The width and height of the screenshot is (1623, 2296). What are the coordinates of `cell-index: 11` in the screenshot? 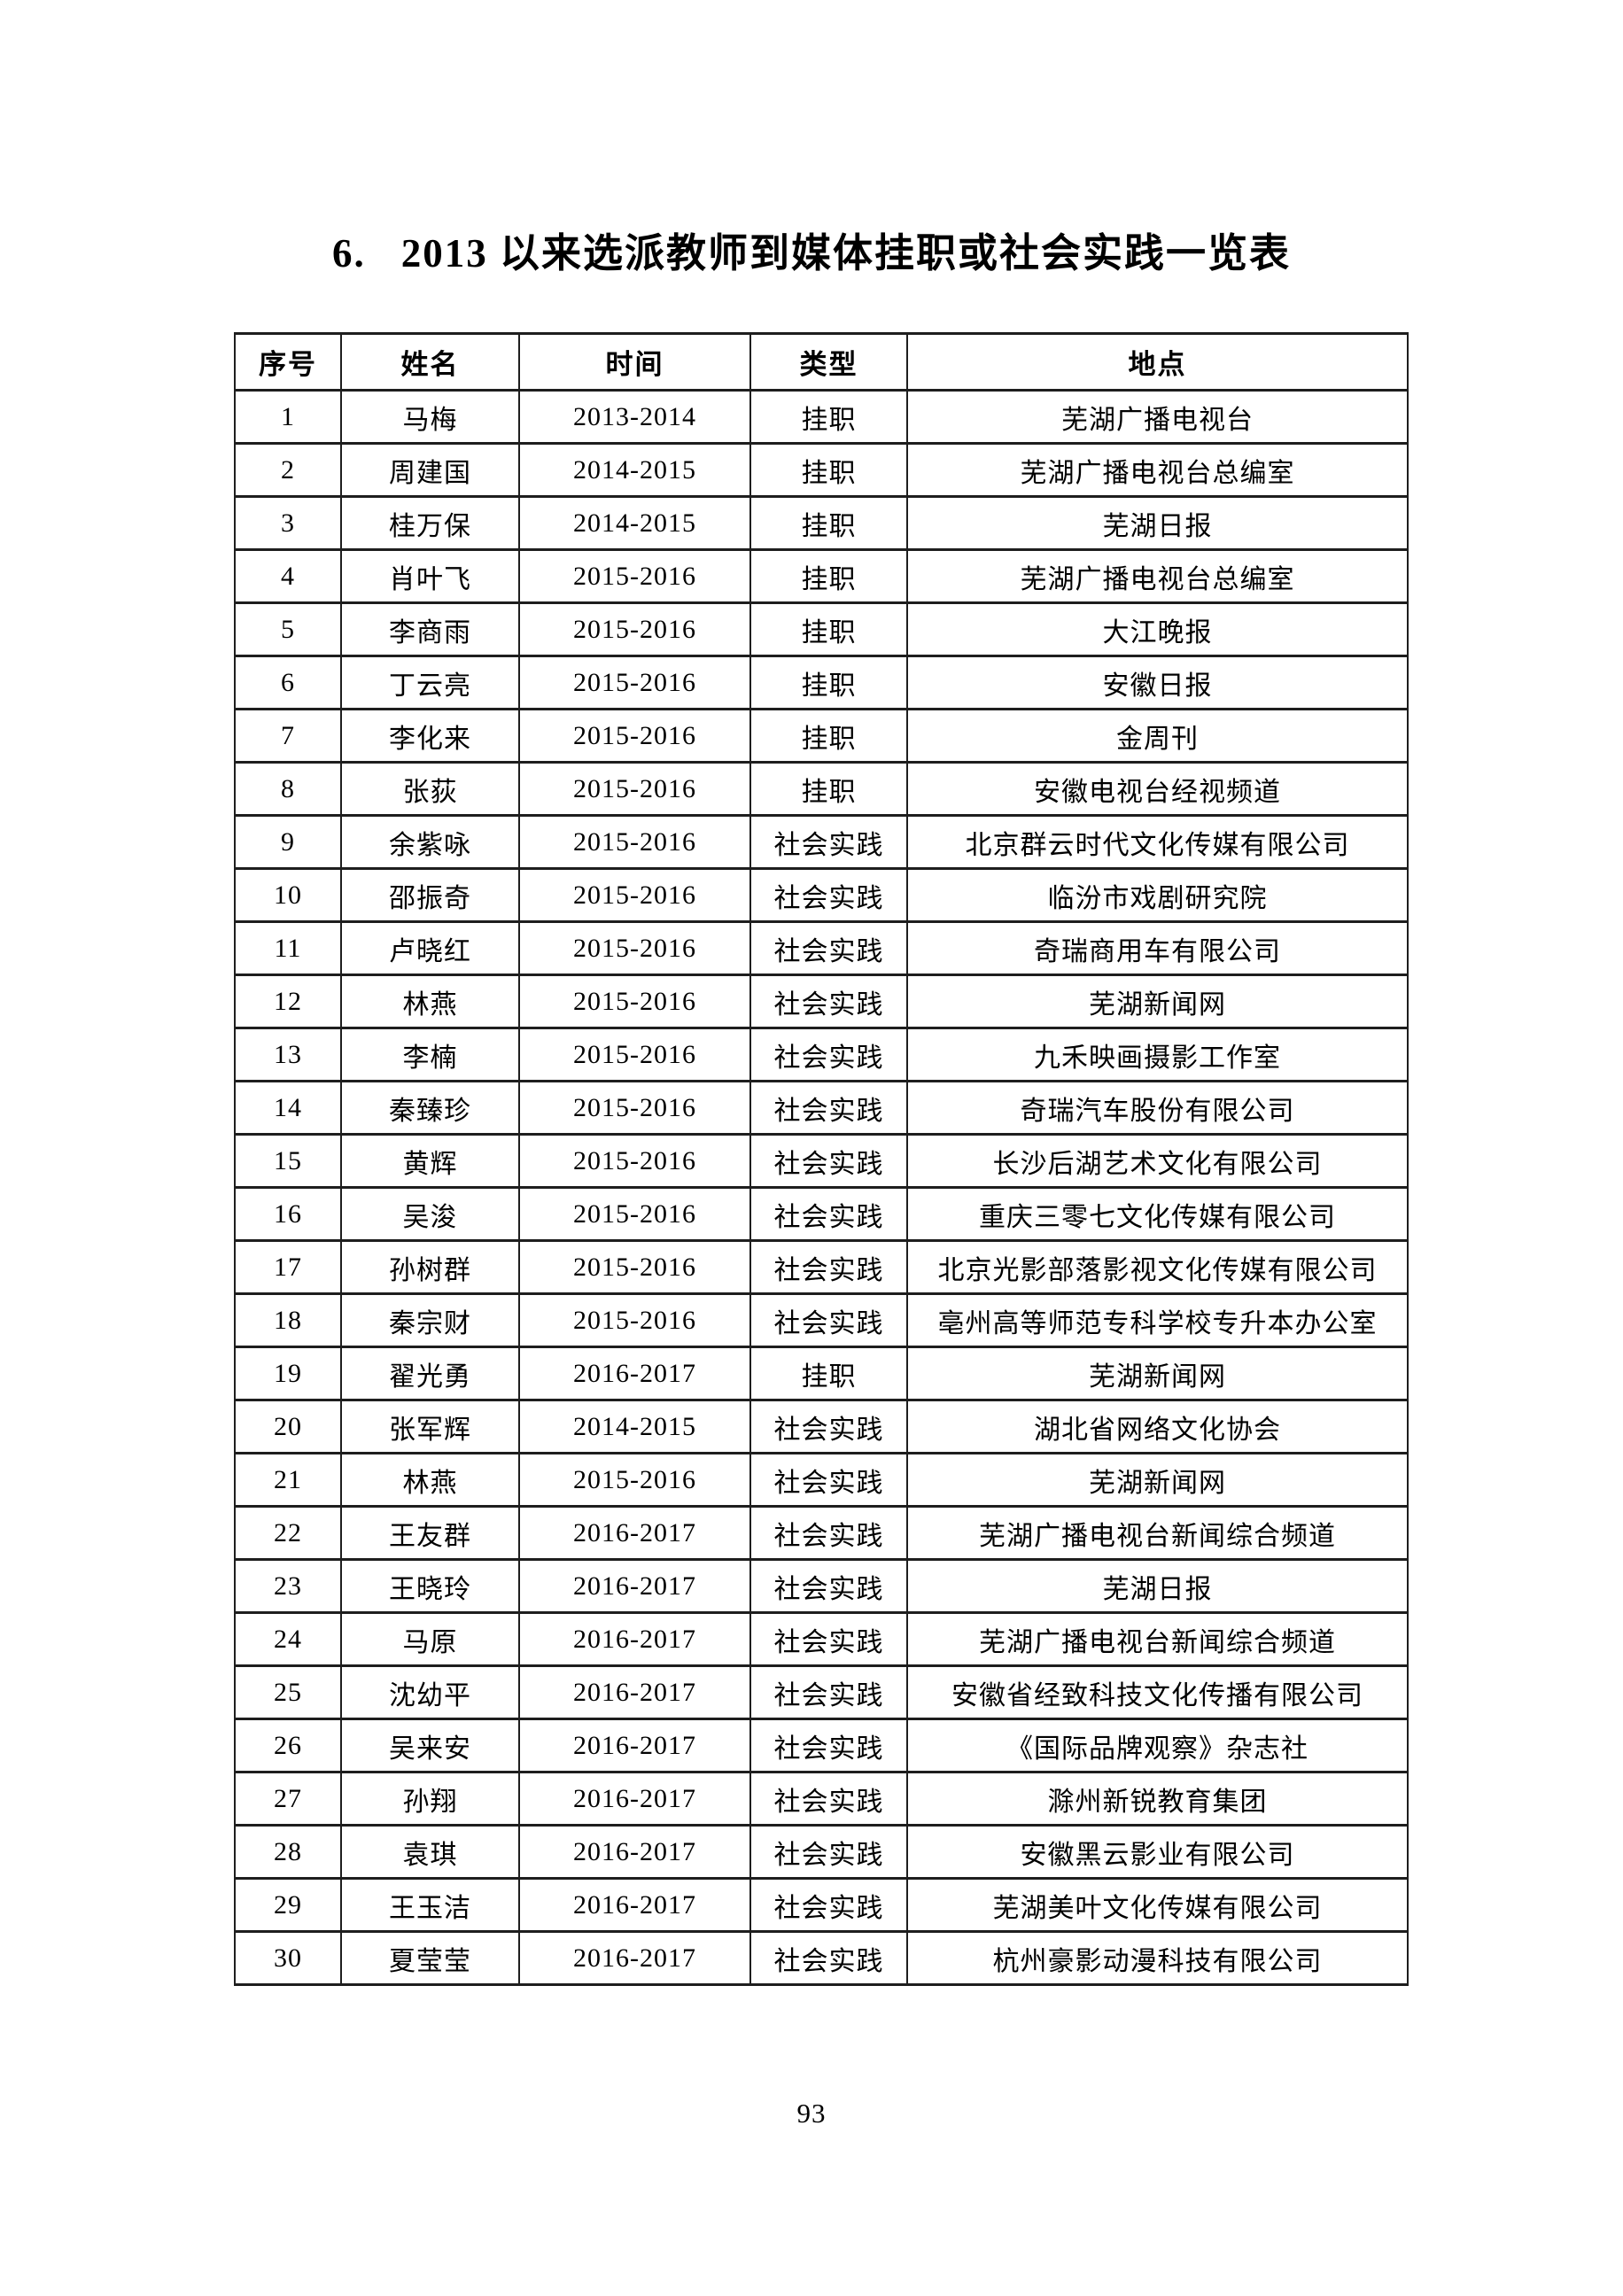 It's located at (288, 948).